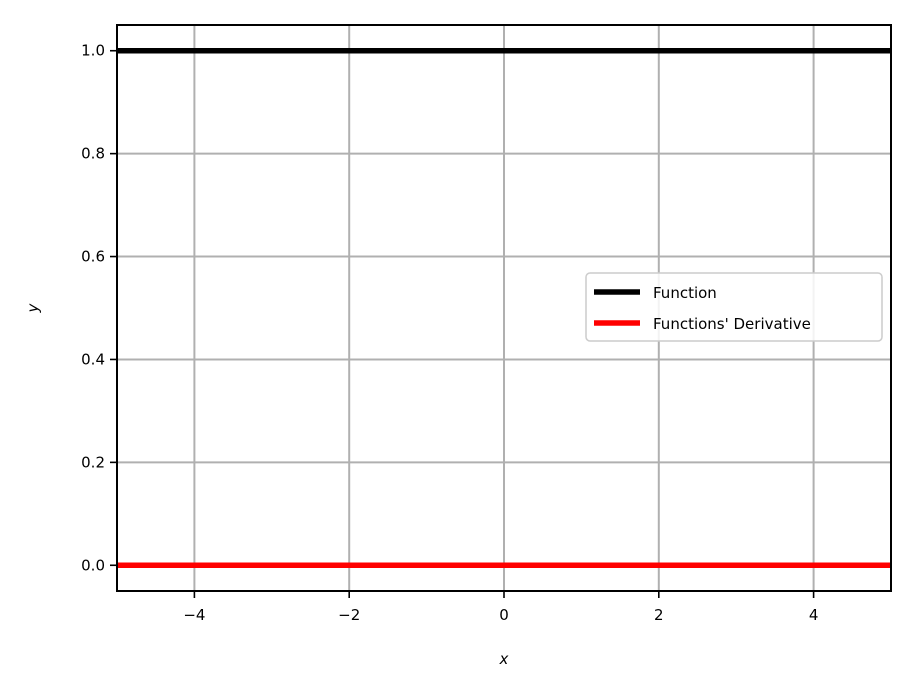 The height and width of the screenshot is (694, 916). What do you see at coordinates (814, 615) in the screenshot?
I see `x-tick-label: 4` at bounding box center [814, 615].